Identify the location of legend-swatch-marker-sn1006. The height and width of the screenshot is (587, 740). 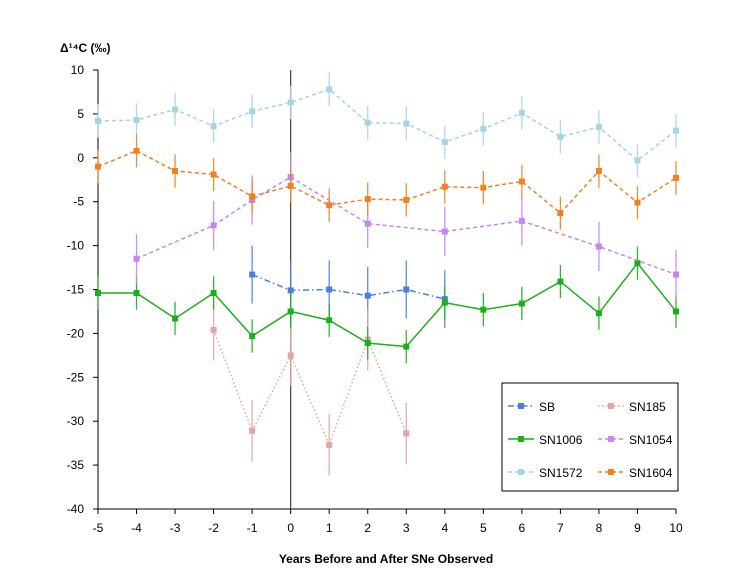
(521, 439).